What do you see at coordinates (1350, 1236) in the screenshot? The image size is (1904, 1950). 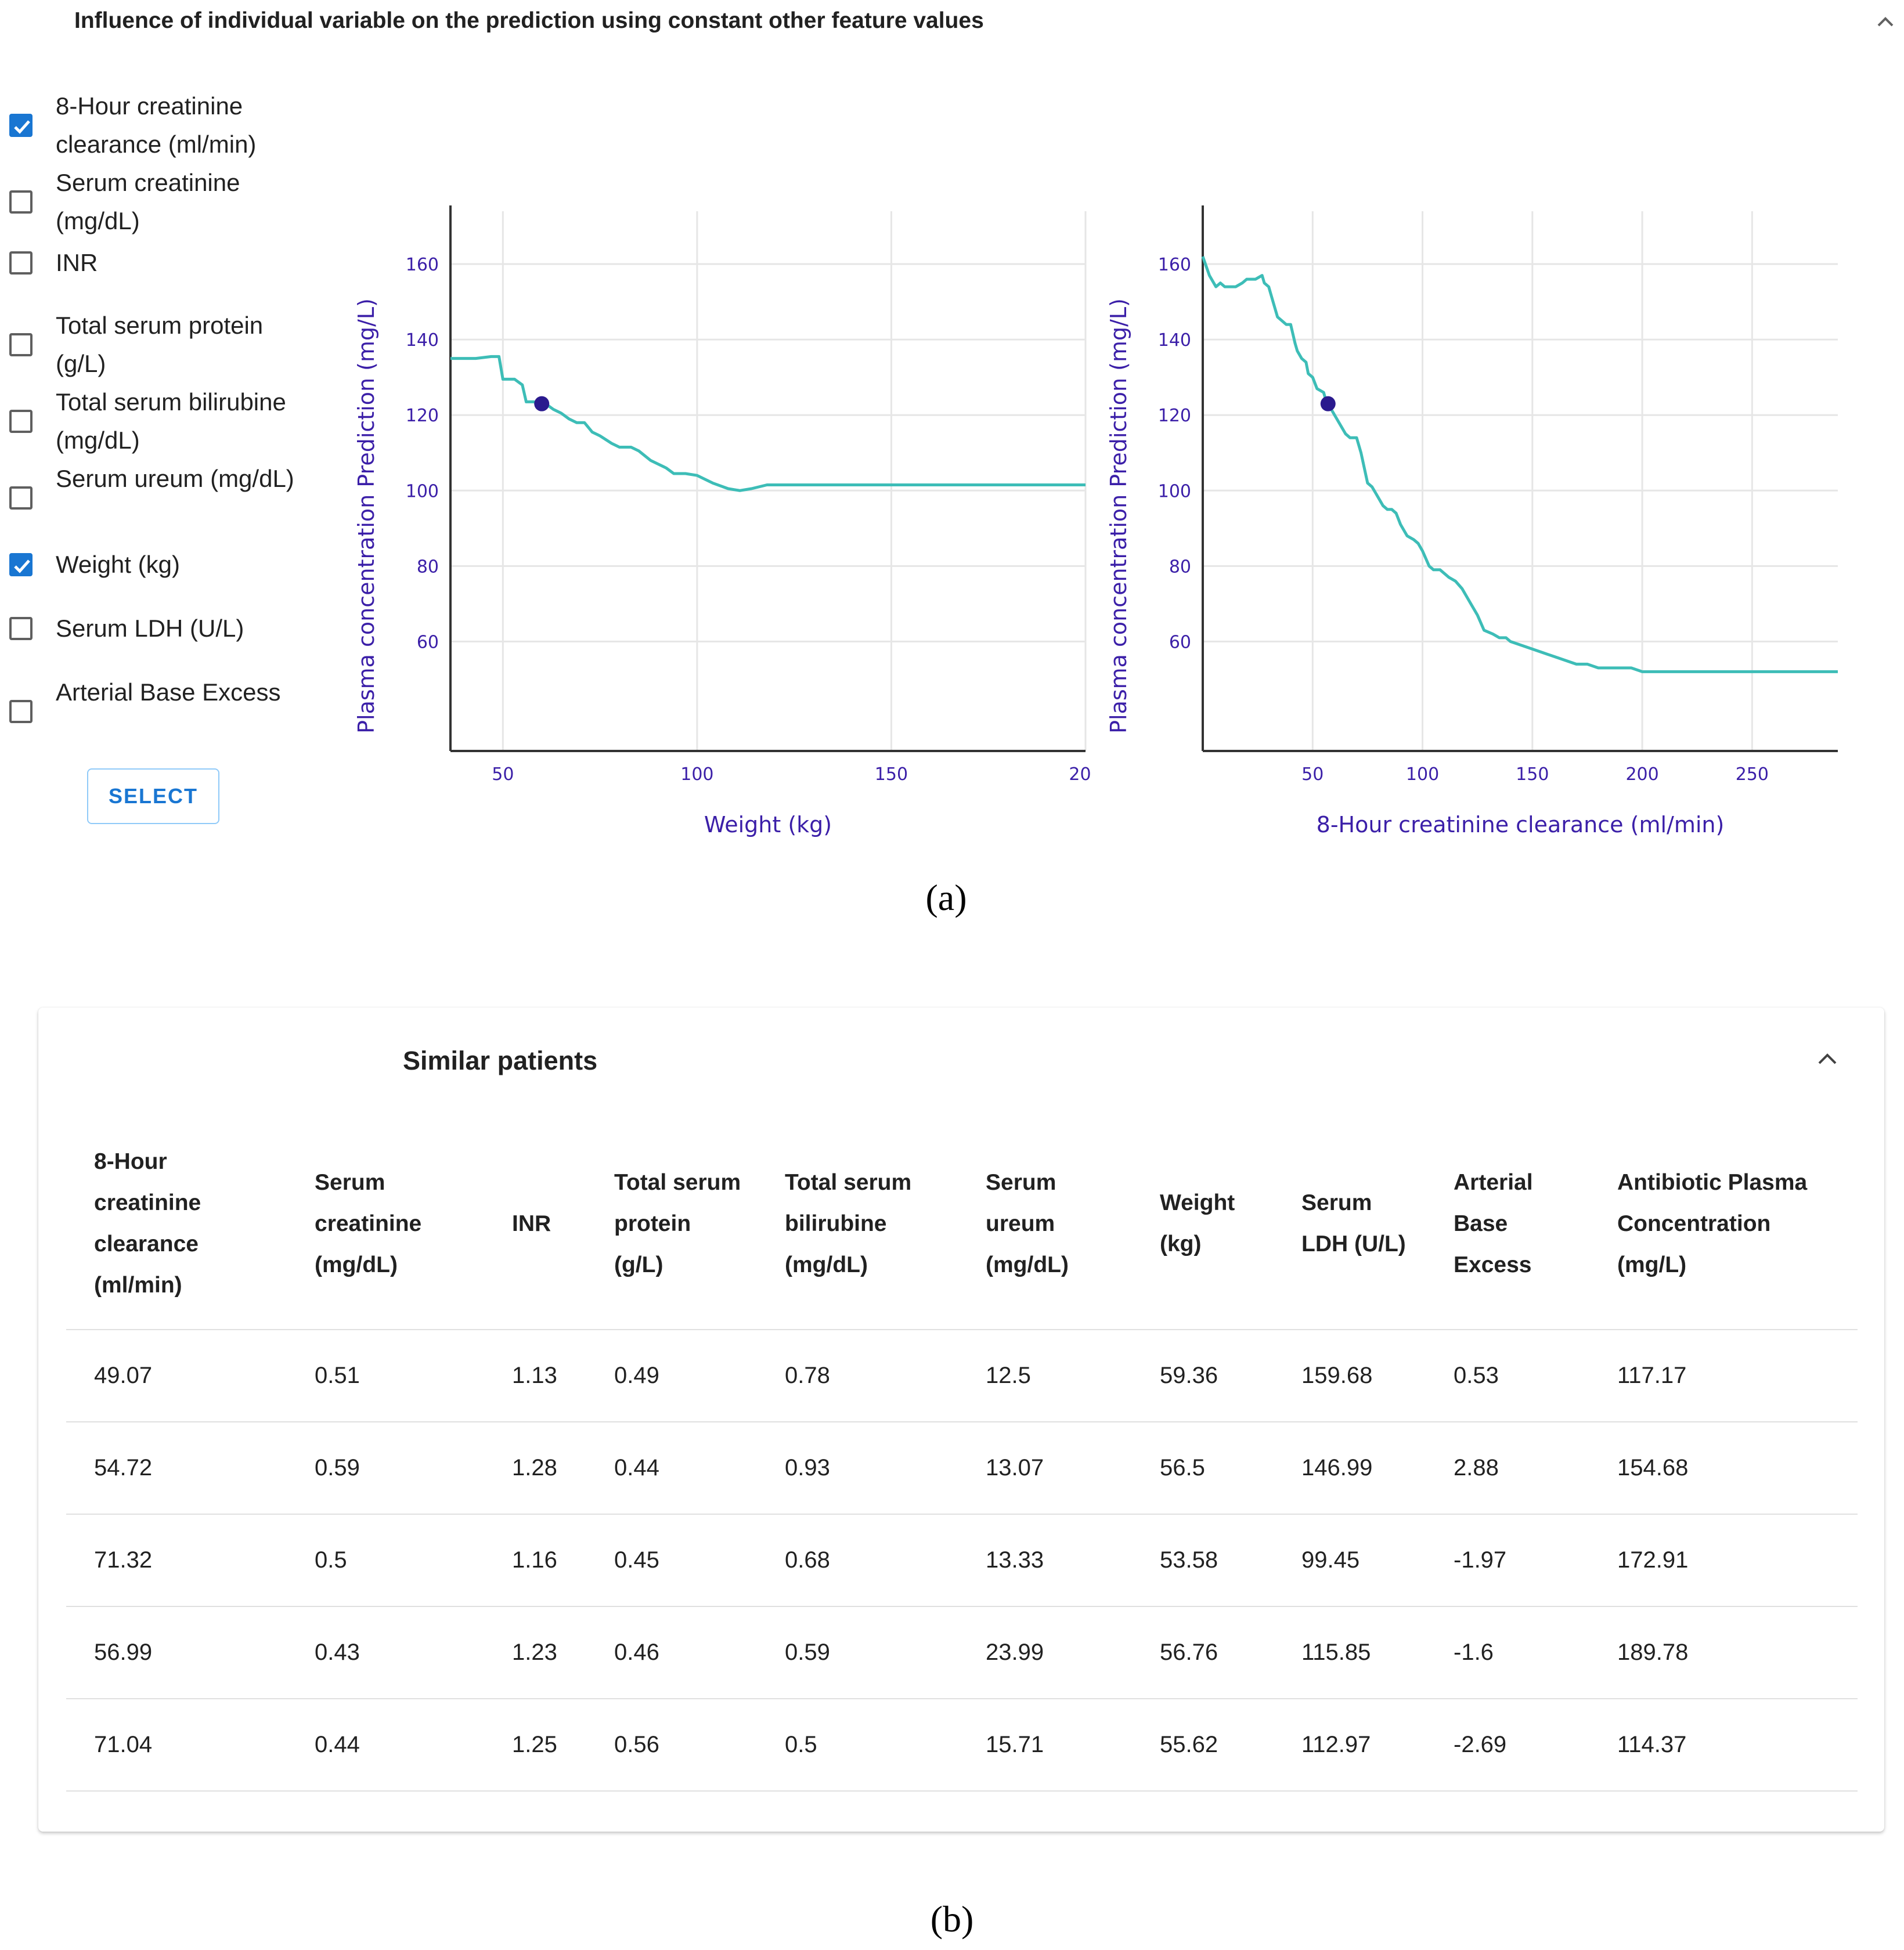 I see `column-header: Serum LDH (U/L)` at bounding box center [1350, 1236].